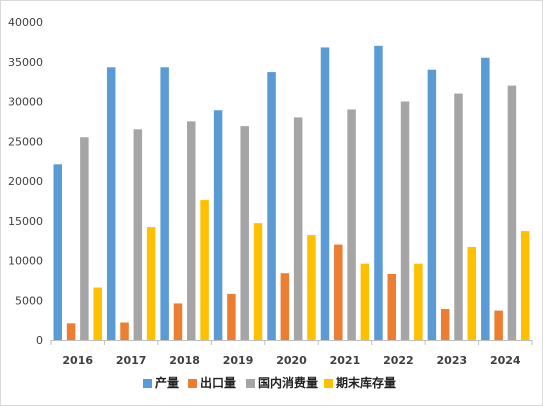  Describe the element at coordinates (398, 360) in the screenshot. I see `x-tick-label: 2022` at that location.